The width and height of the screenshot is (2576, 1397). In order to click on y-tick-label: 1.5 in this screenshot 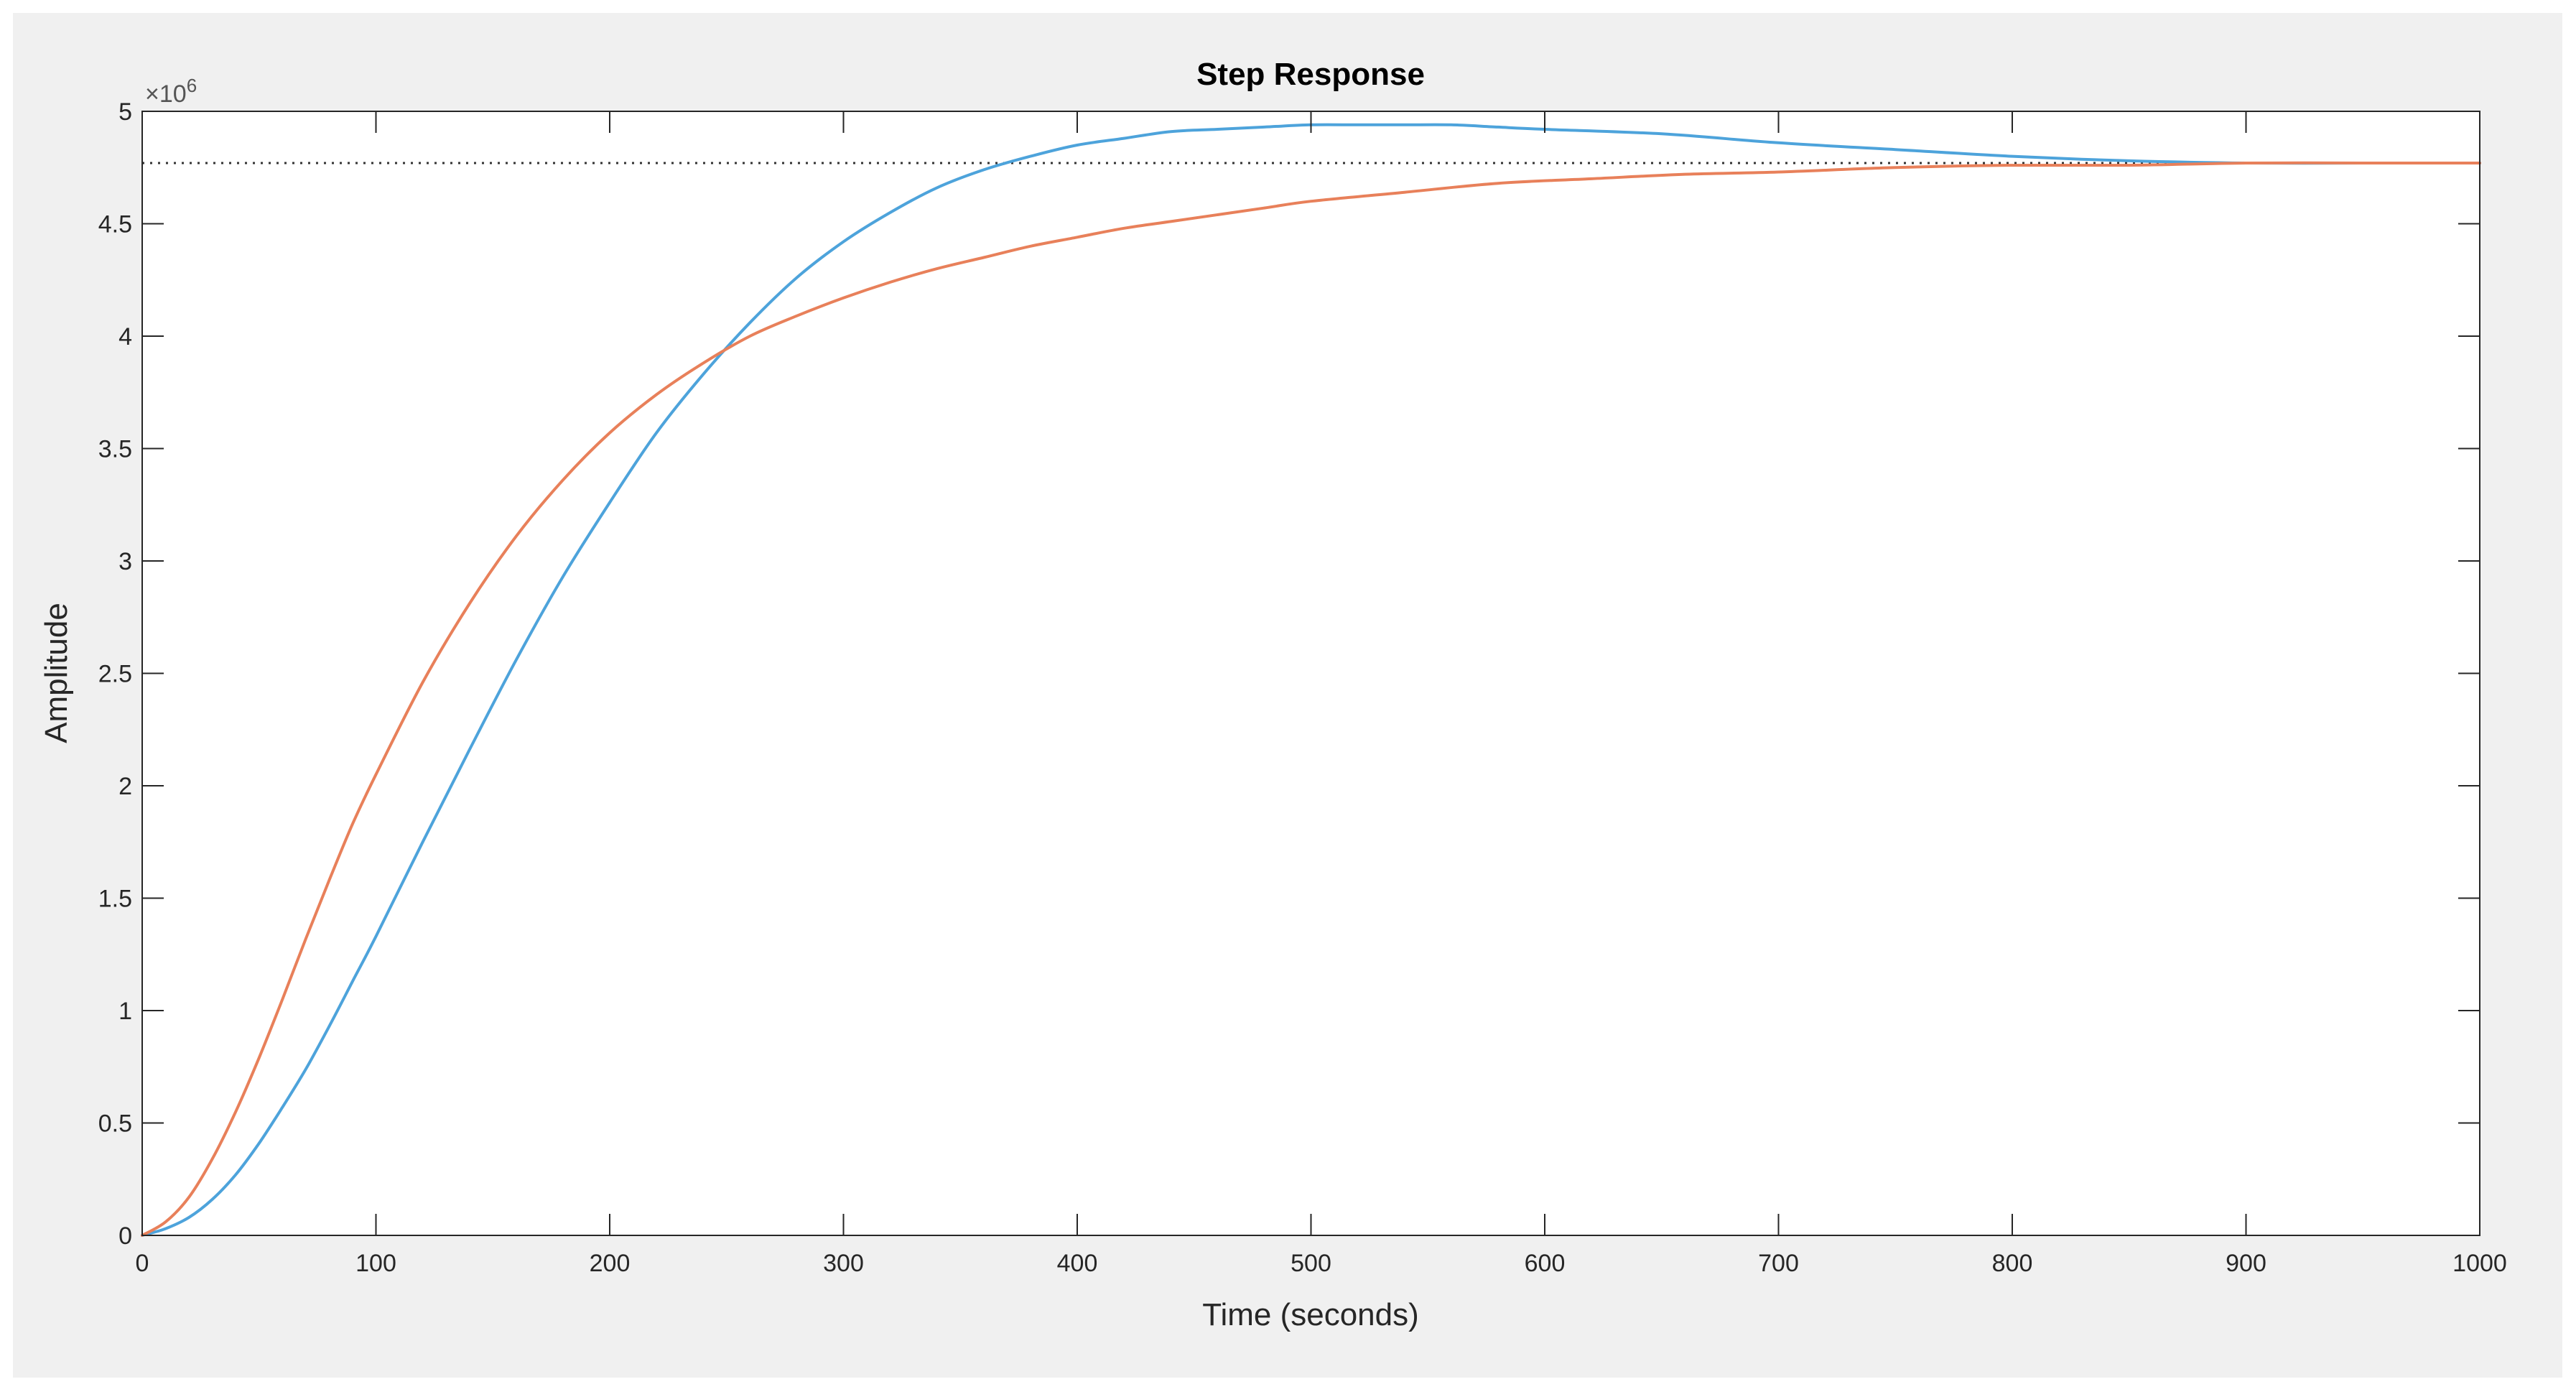, I will do `click(115, 900)`.